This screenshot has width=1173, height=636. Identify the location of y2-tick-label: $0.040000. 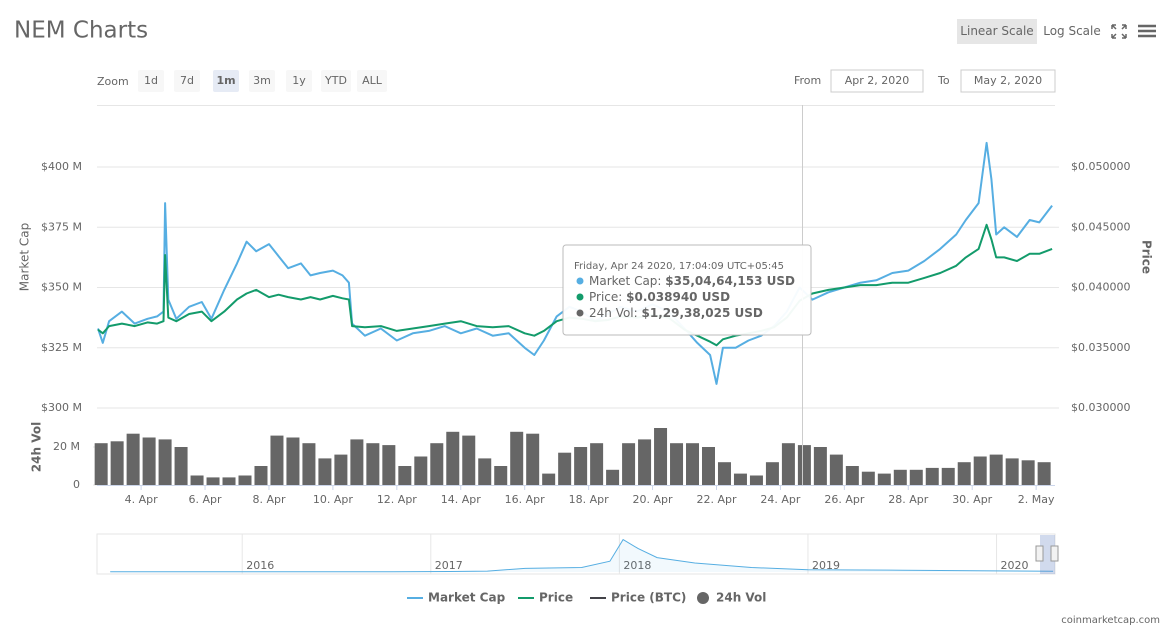
(1101, 287).